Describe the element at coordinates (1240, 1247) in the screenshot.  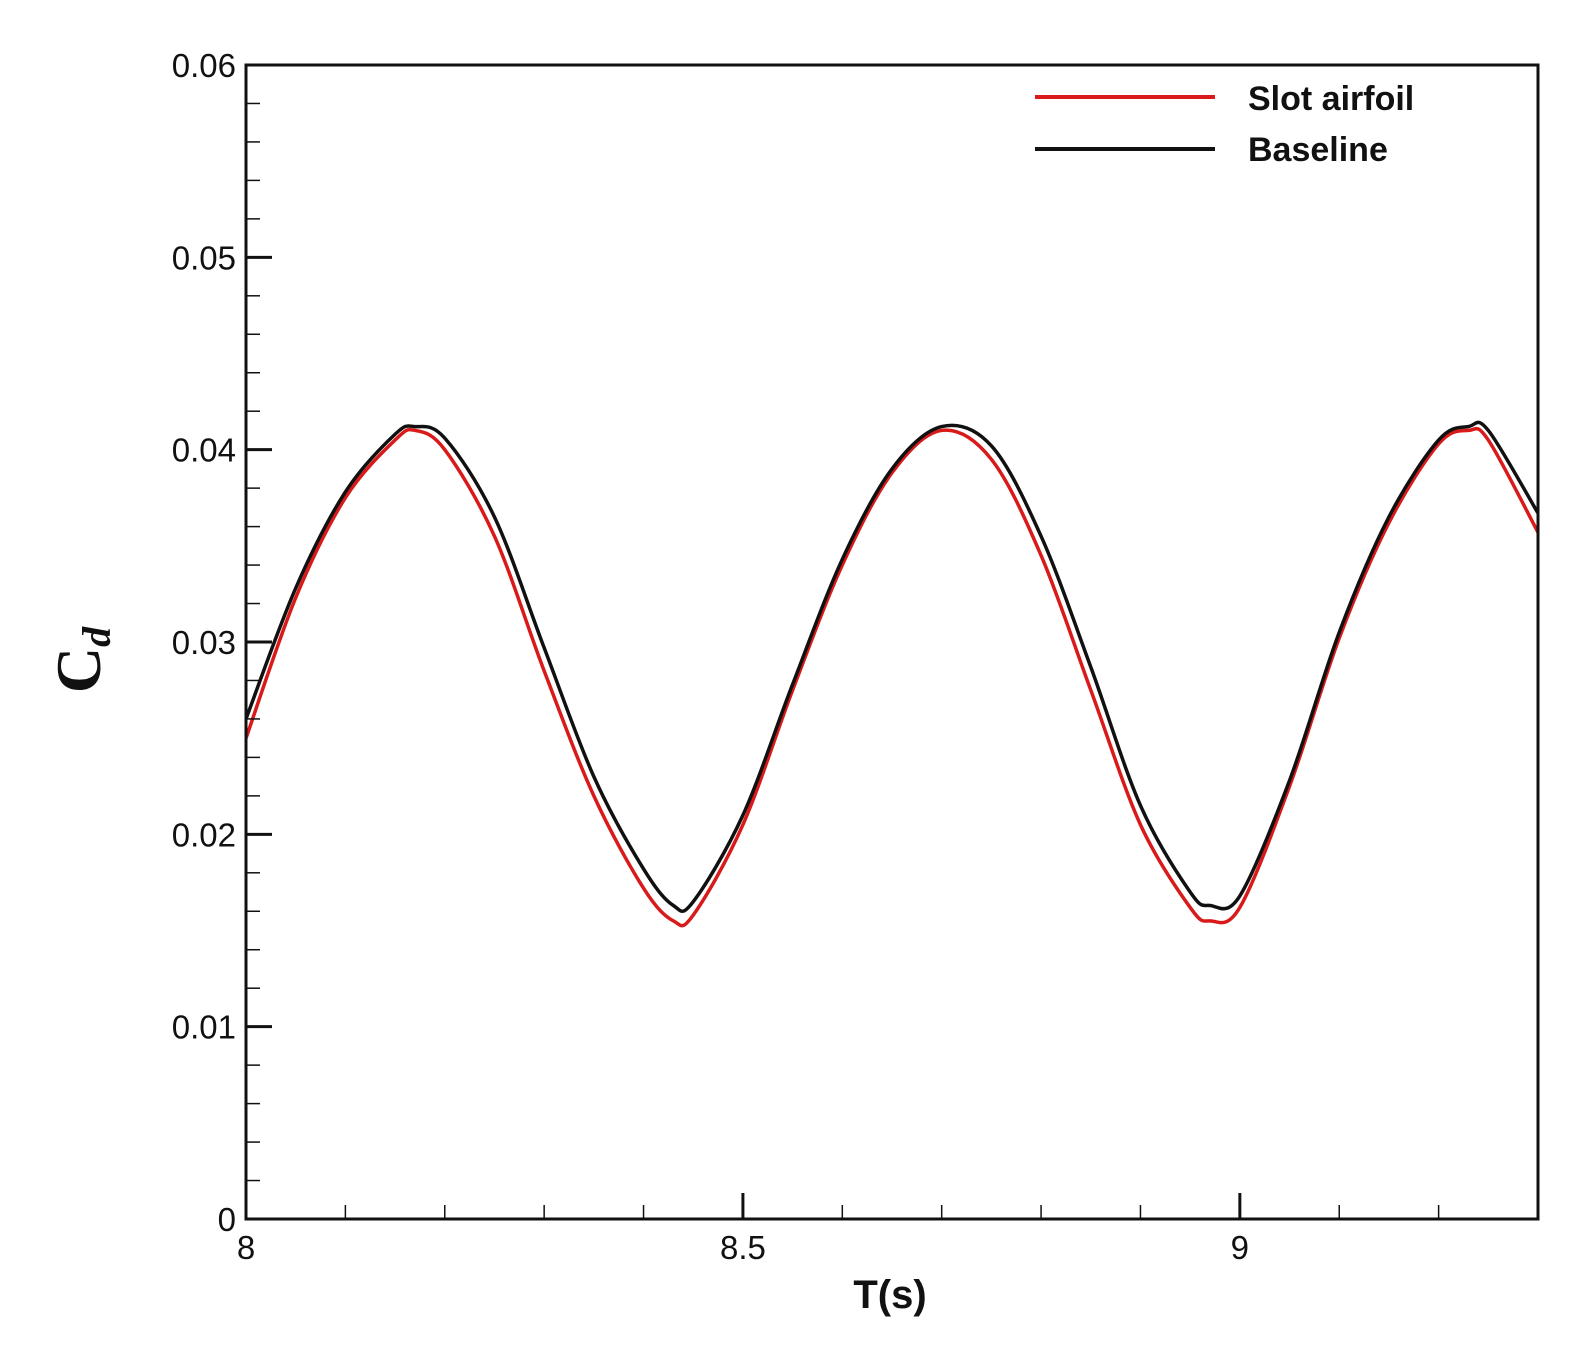
I see `x-tick-label: 9` at that location.